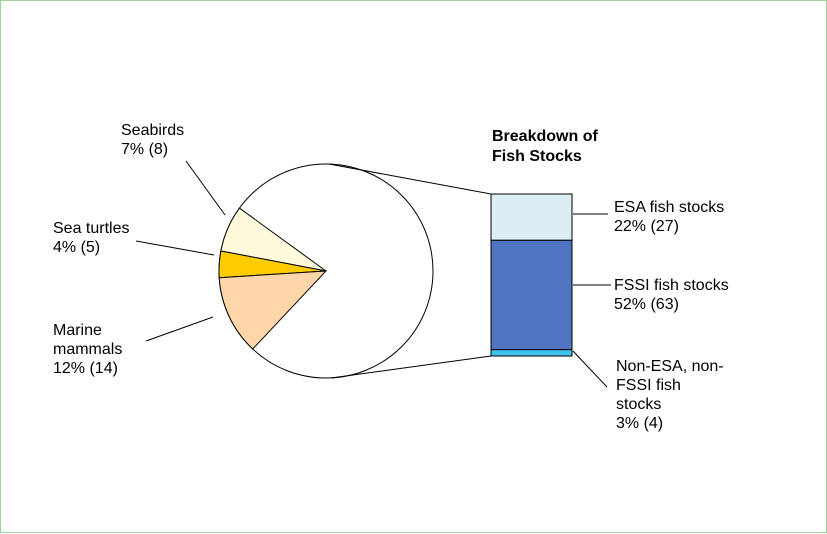 This screenshot has height=534, width=827. Describe the element at coordinates (669, 207) in the screenshot. I see `segment-label: ESA fish stocks` at that location.